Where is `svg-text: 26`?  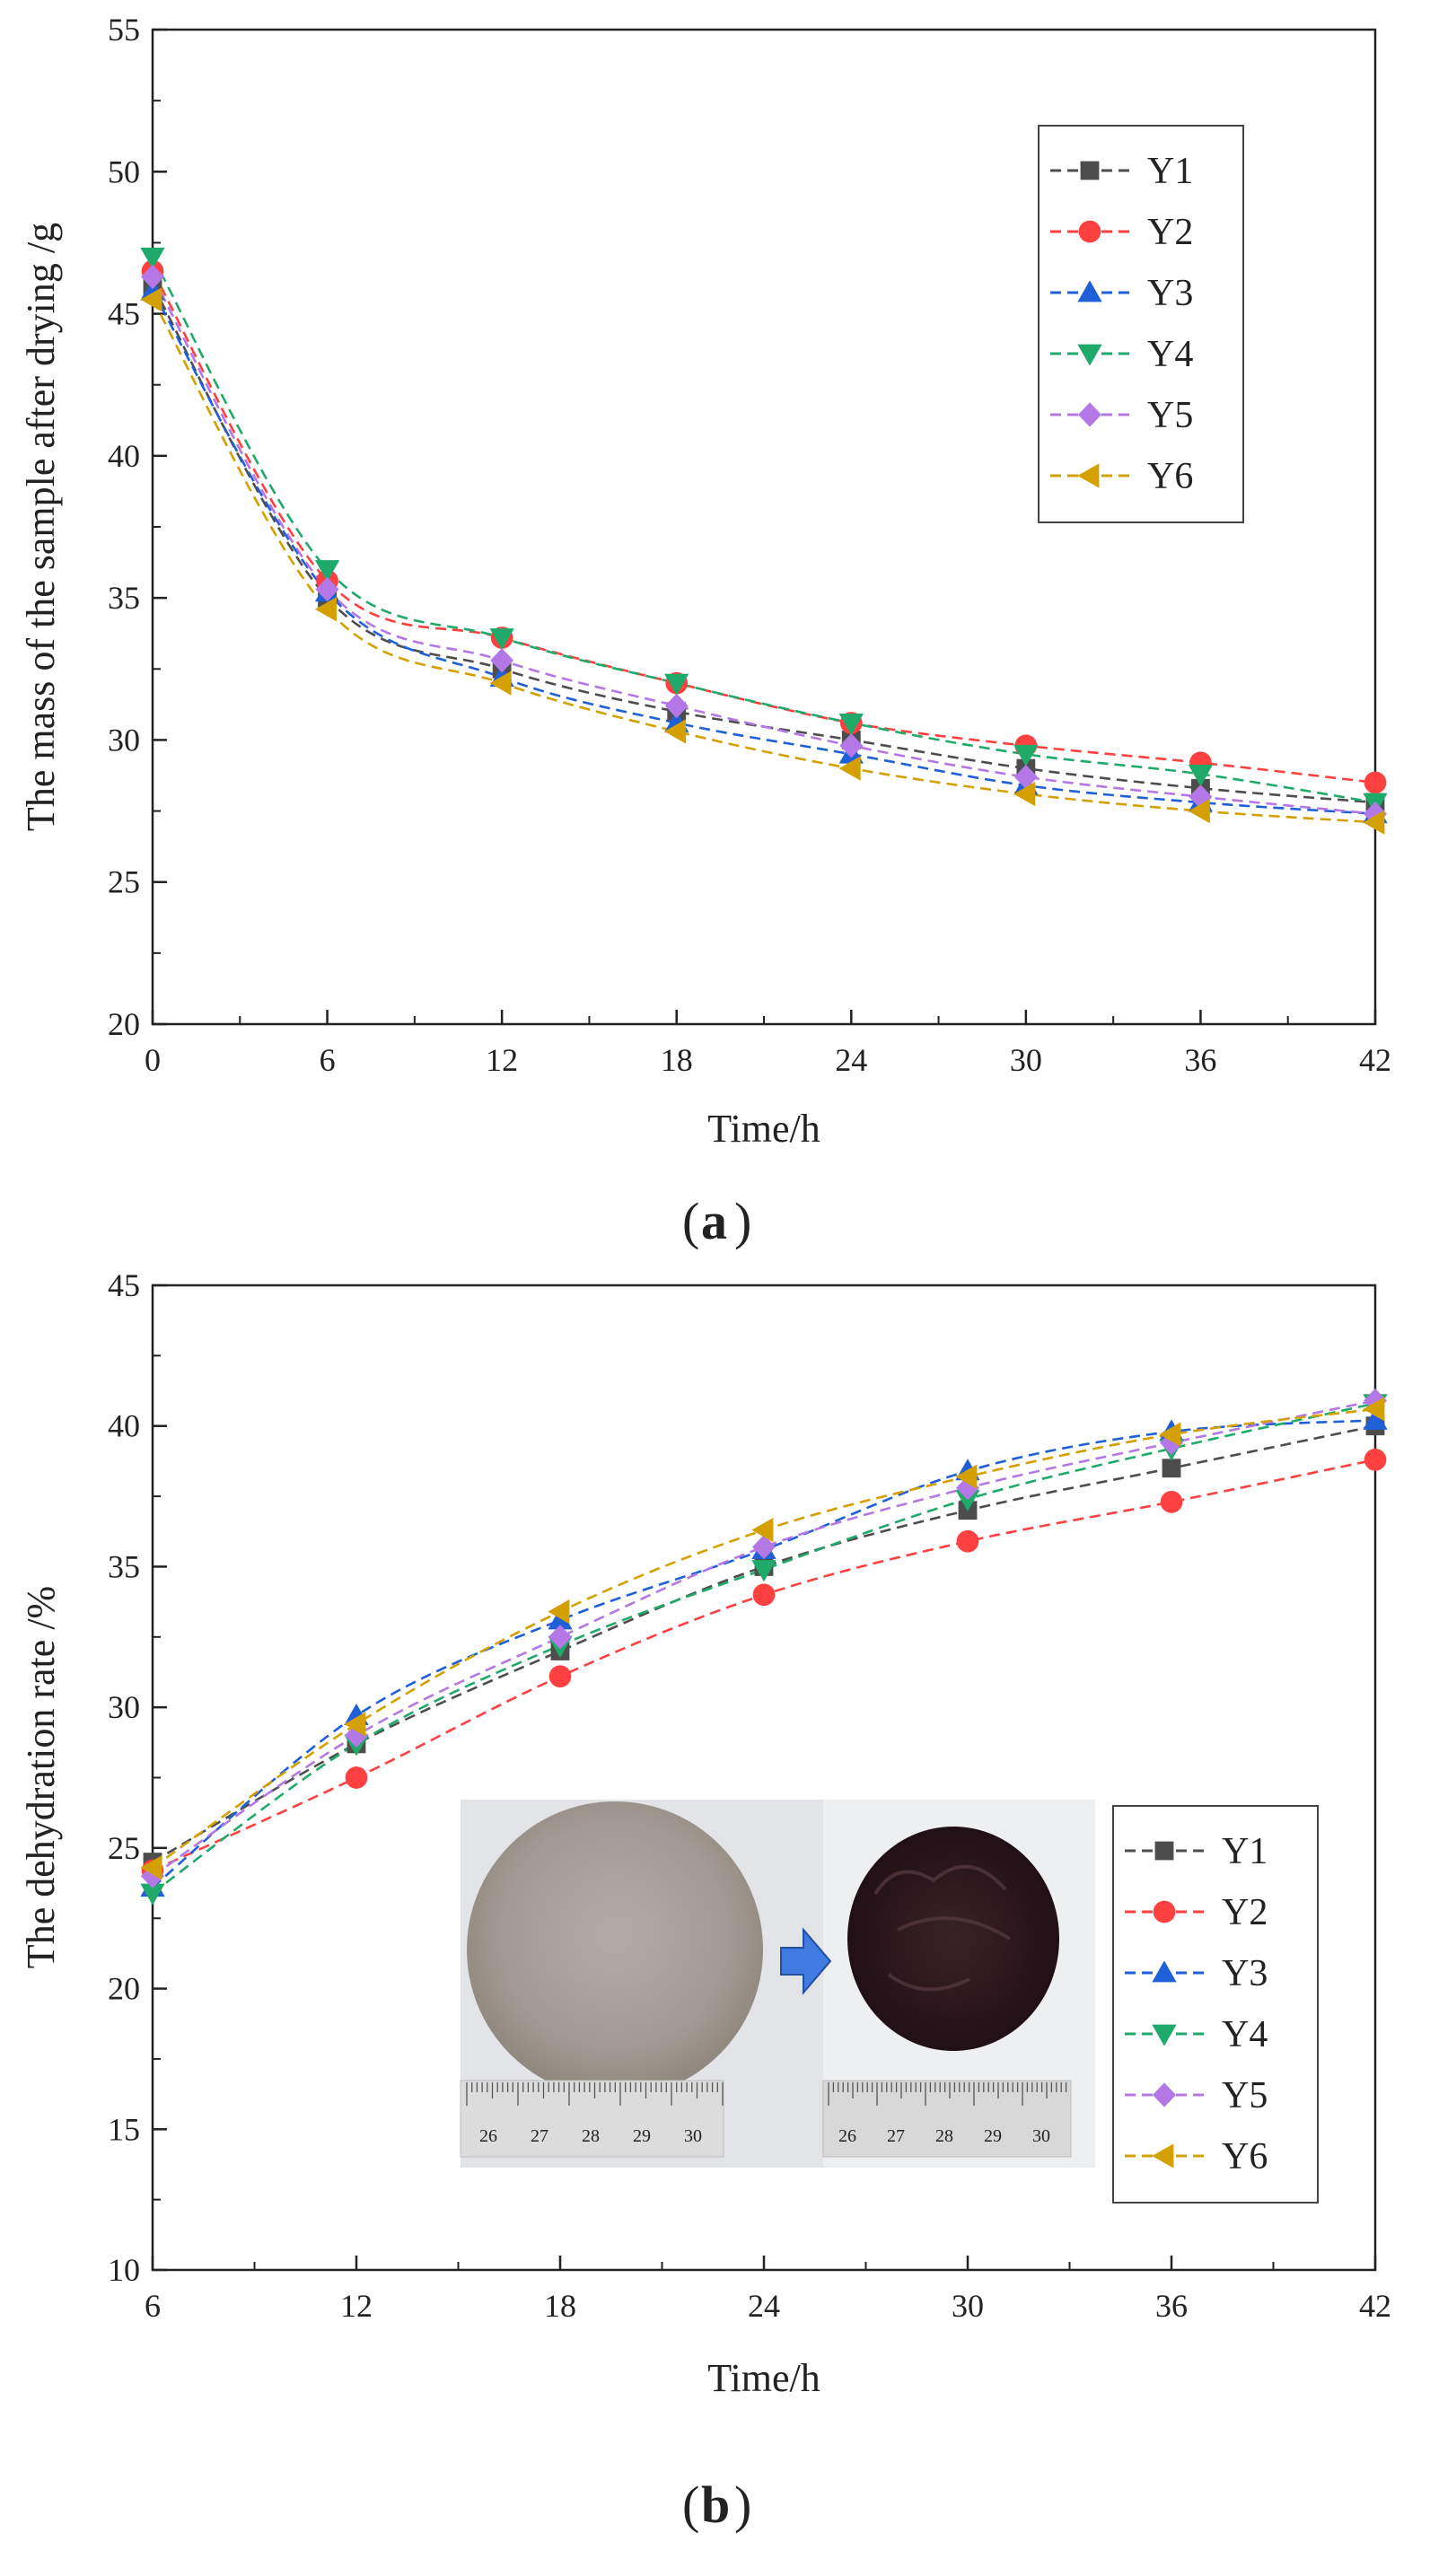
svg-text: 26 is located at coordinates (488, 2136).